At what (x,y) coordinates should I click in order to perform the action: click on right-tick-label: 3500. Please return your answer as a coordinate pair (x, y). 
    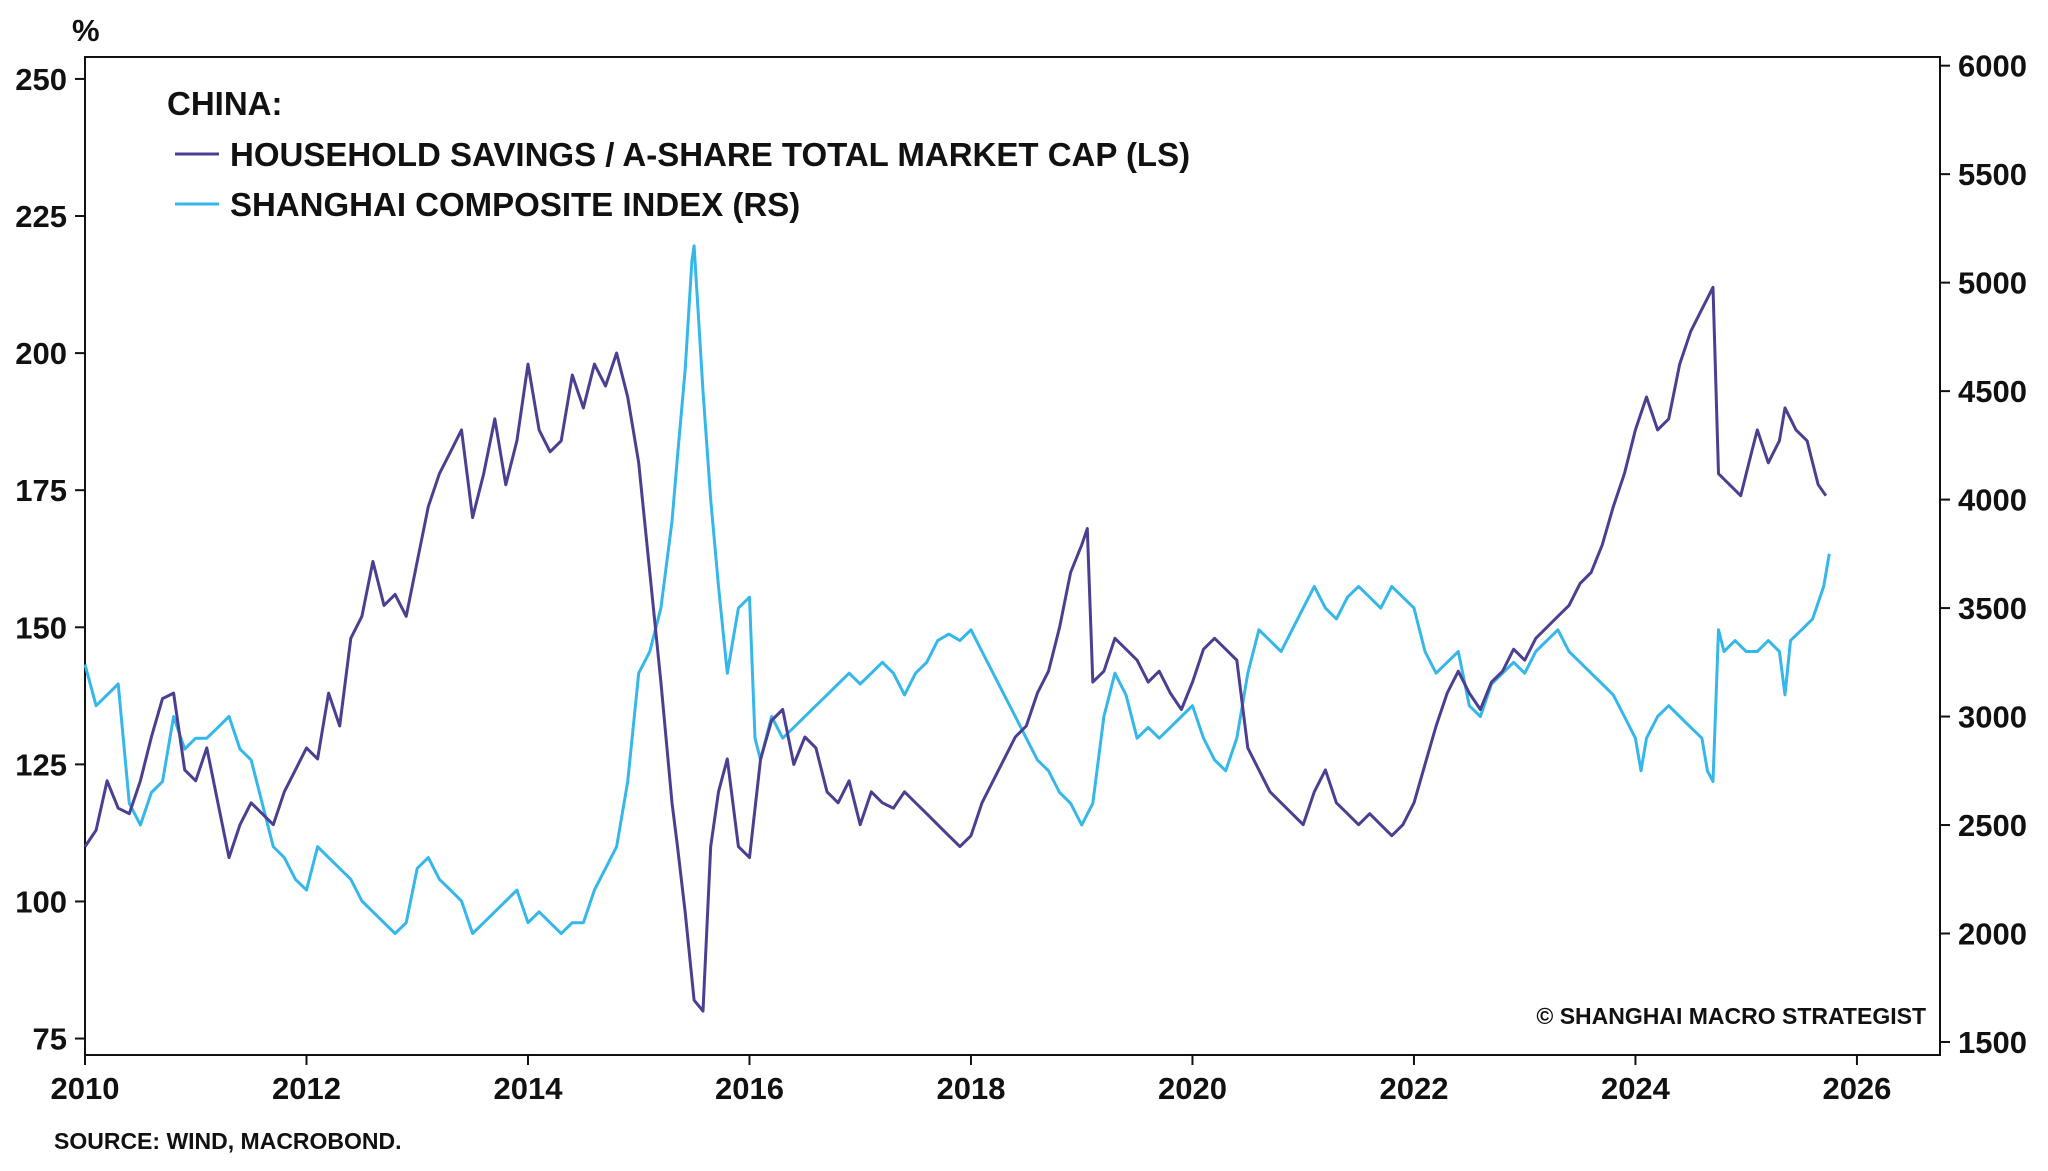
    Looking at the image, I should click on (1992, 608).